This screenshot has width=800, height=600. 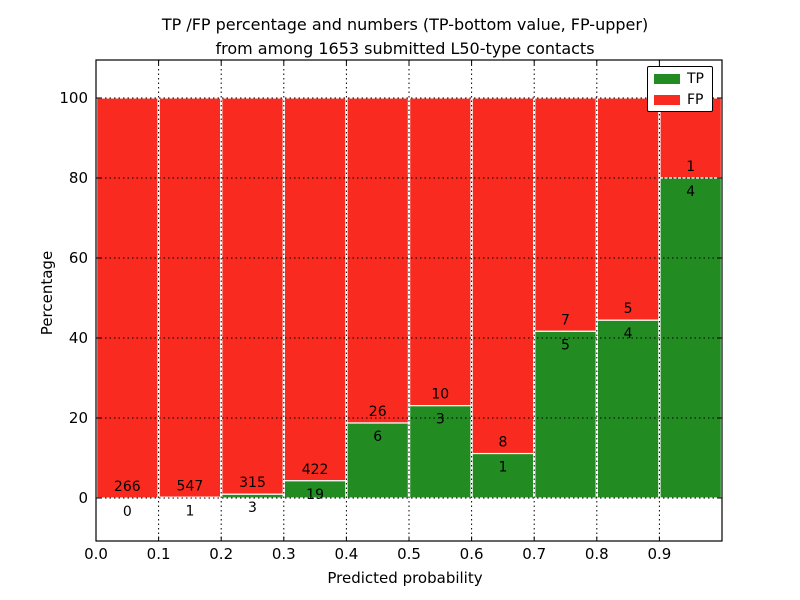 What do you see at coordinates (502, 468) in the screenshot?
I see `count-label-tp-bin6: 1` at bounding box center [502, 468].